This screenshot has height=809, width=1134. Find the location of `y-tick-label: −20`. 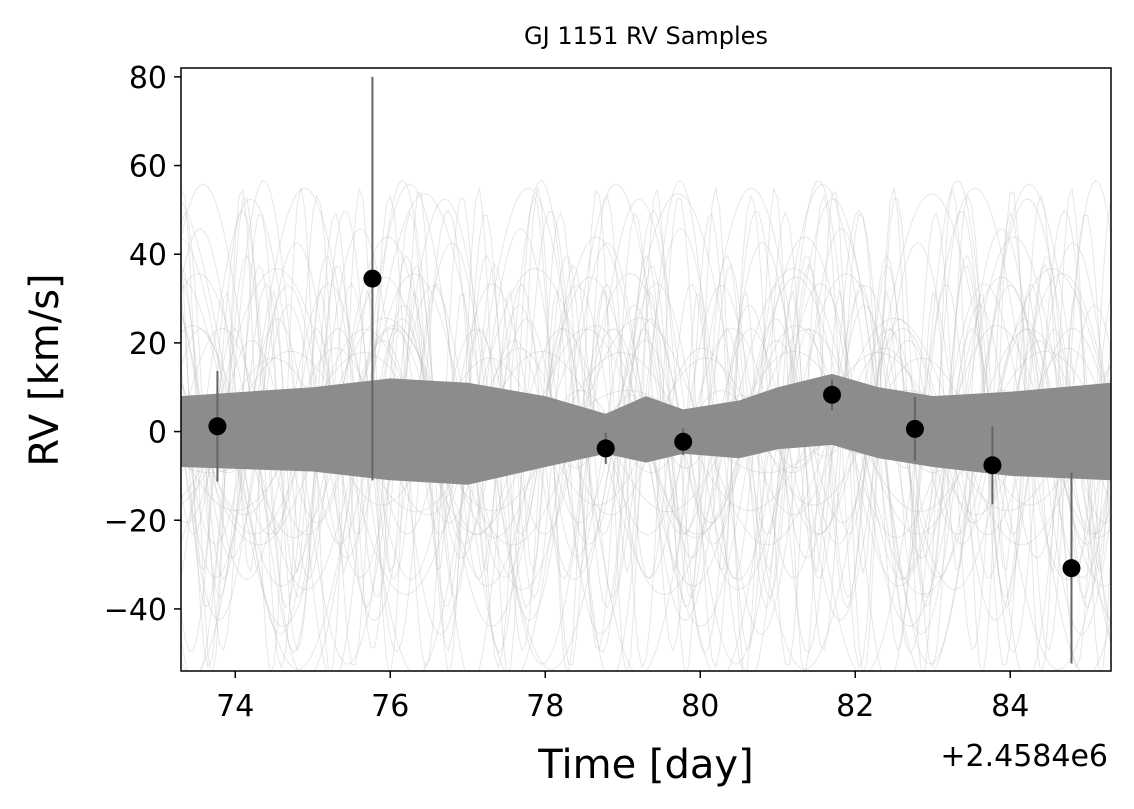

y-tick-label: −20 is located at coordinates (135, 521).